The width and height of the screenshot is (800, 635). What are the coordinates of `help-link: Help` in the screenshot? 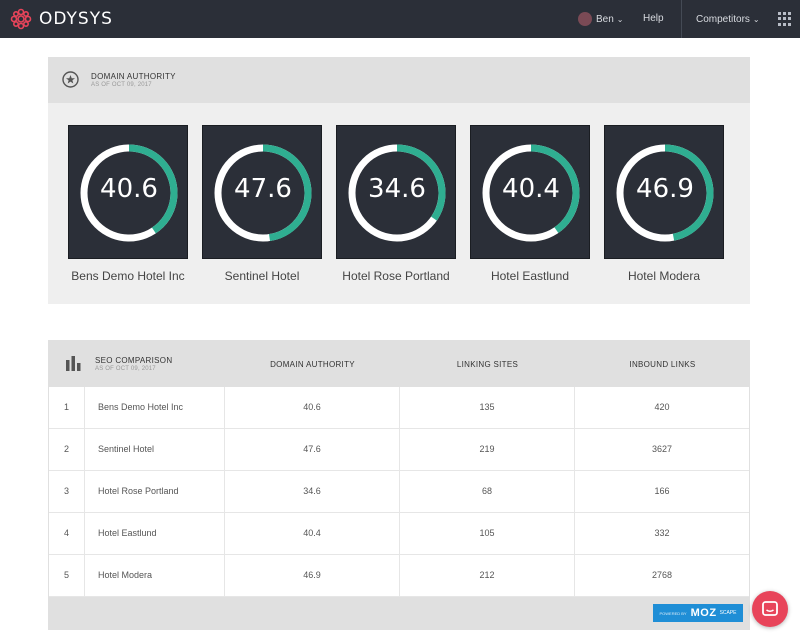 It's located at (653, 18).